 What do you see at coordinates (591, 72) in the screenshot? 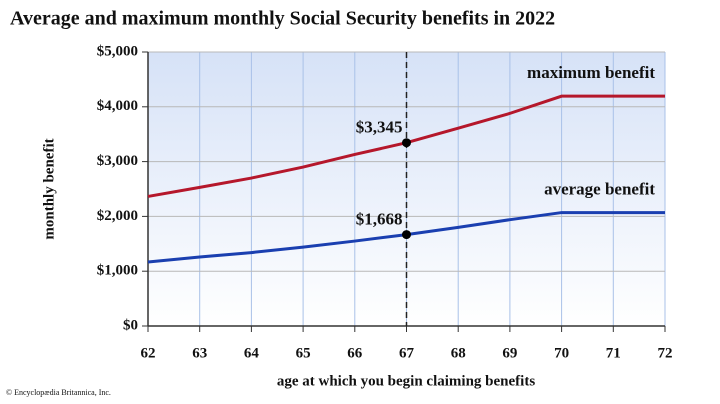
I see `series-label: maximum benefit` at bounding box center [591, 72].